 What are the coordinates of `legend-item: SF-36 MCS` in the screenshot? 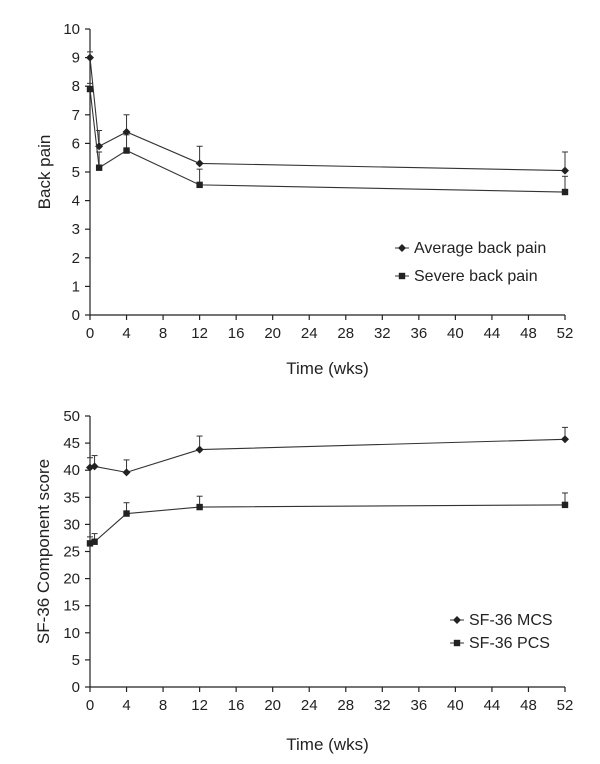 It's located at (501, 620).